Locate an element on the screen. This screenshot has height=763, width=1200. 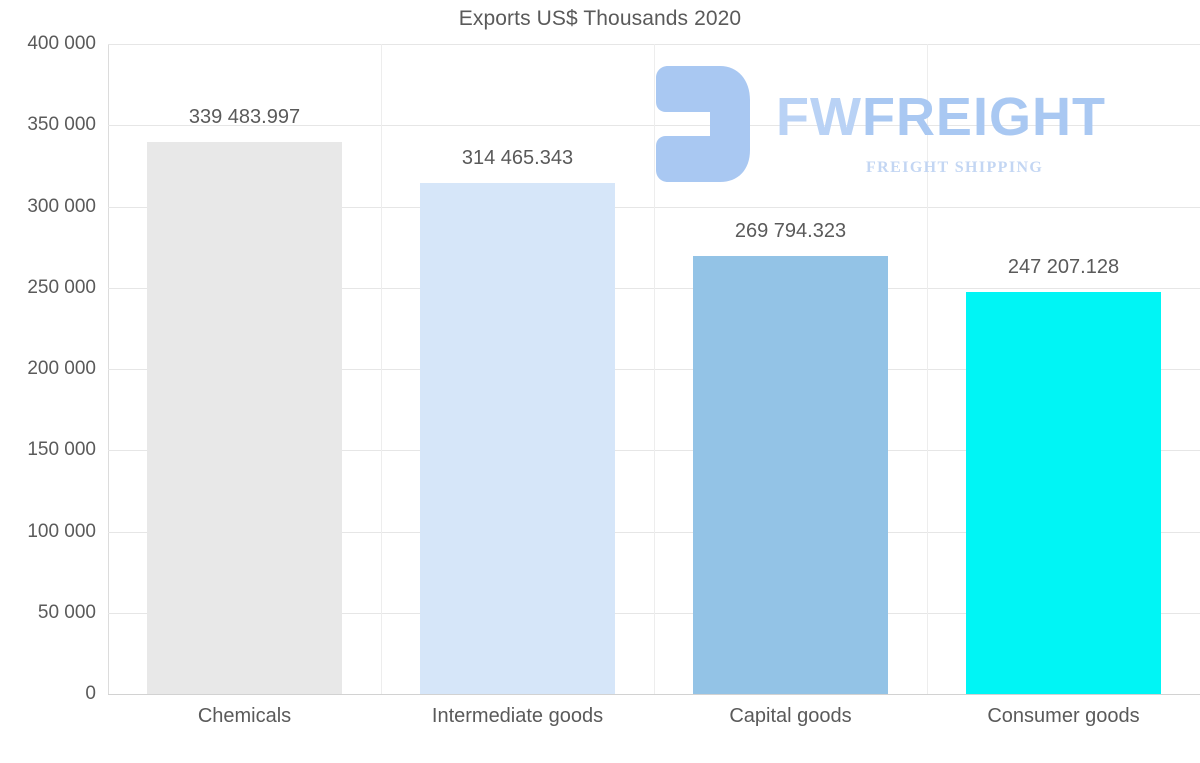
y-axis-tick-label: 100 000 is located at coordinates (61, 531).